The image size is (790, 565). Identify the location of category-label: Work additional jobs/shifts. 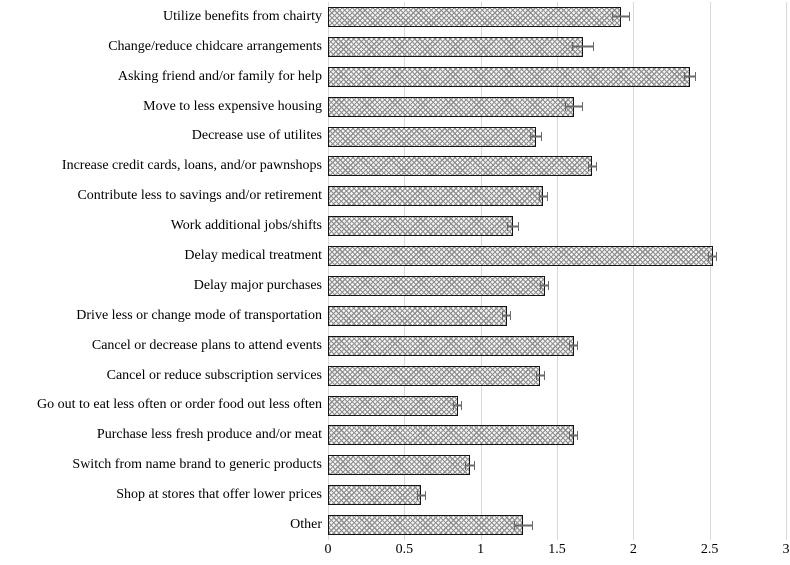
(246, 226).